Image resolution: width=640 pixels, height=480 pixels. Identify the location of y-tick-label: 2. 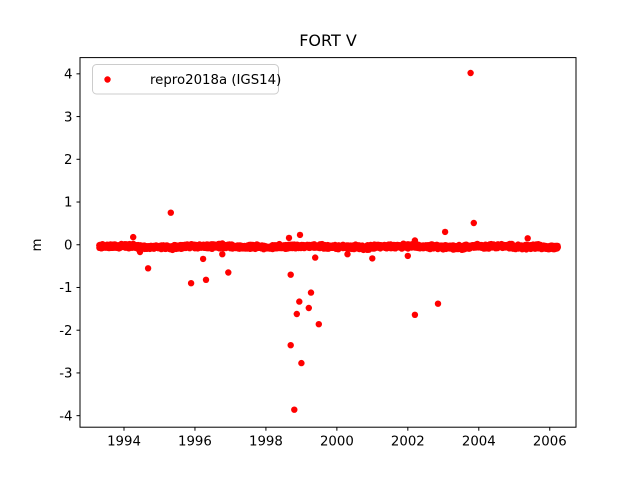
(68, 160).